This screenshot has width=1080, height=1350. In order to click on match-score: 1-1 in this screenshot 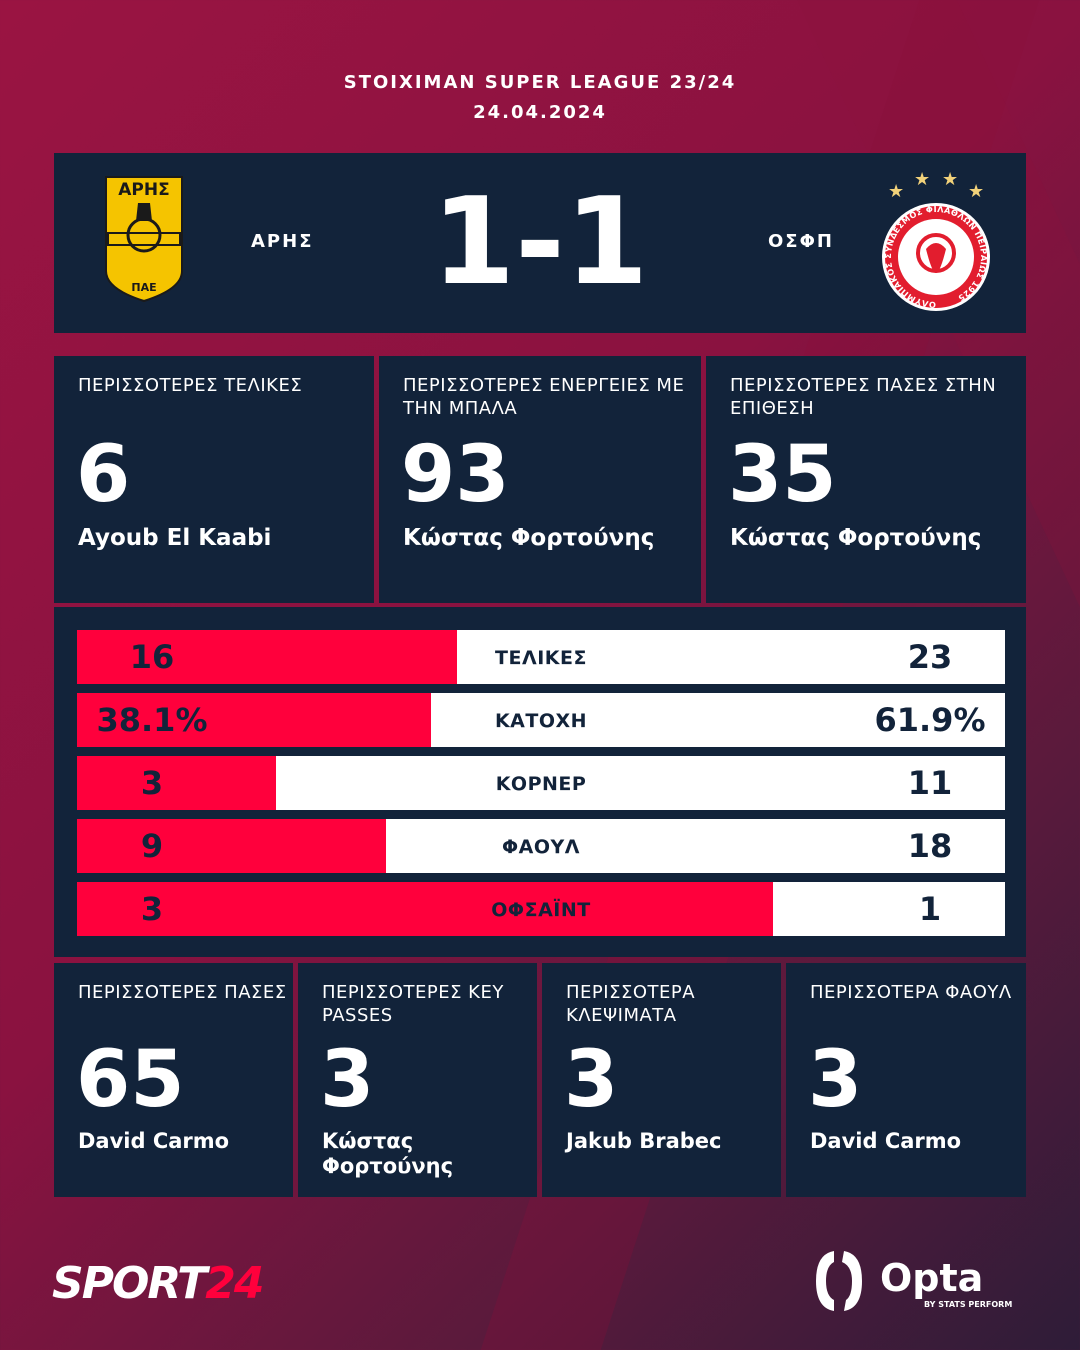, I will do `click(540, 242)`.